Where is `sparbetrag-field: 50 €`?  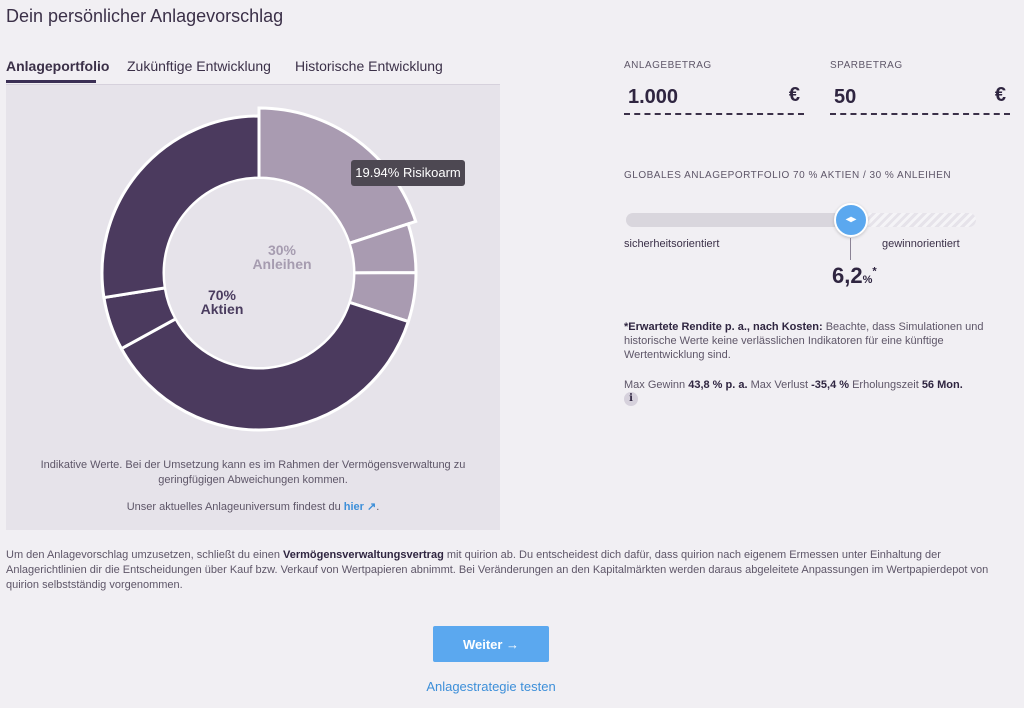
sparbetrag-field: 50 € is located at coordinates (920, 99).